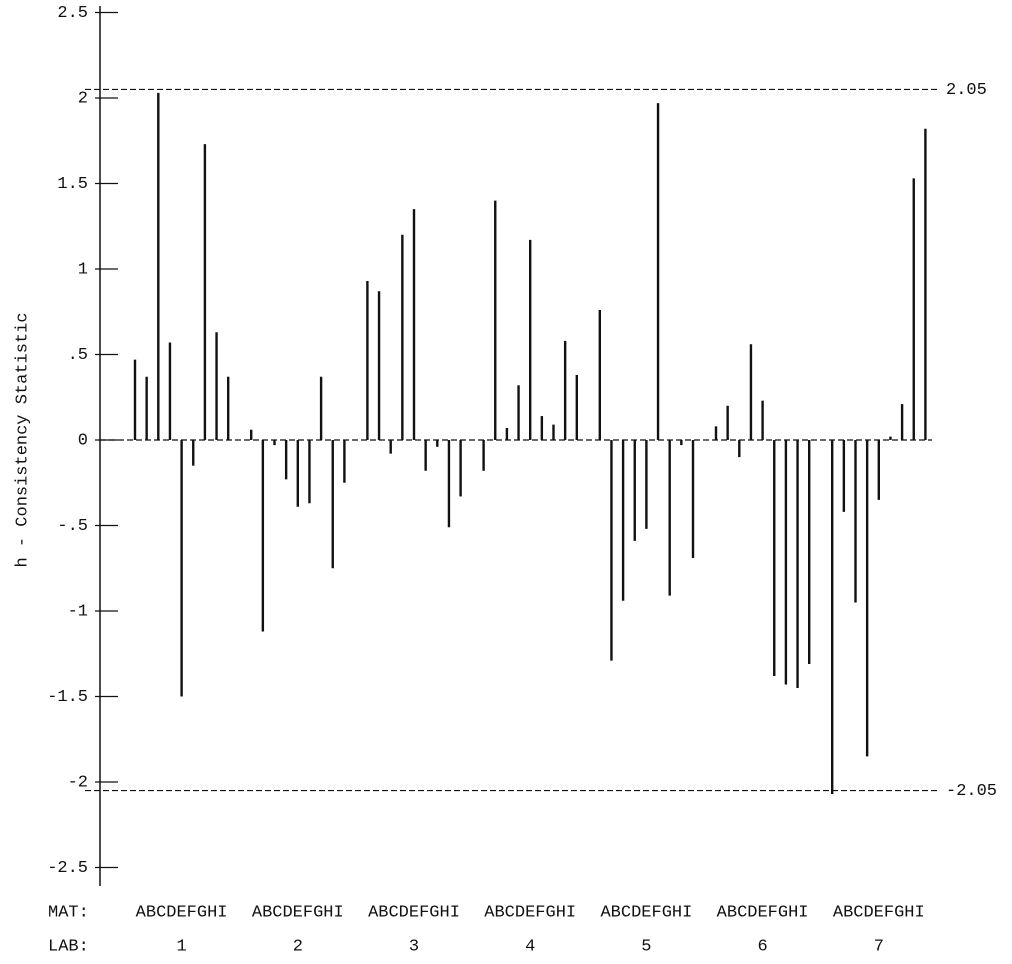 The width and height of the screenshot is (1012, 964). I want to click on y-tick-label: 1, so click(83, 269).